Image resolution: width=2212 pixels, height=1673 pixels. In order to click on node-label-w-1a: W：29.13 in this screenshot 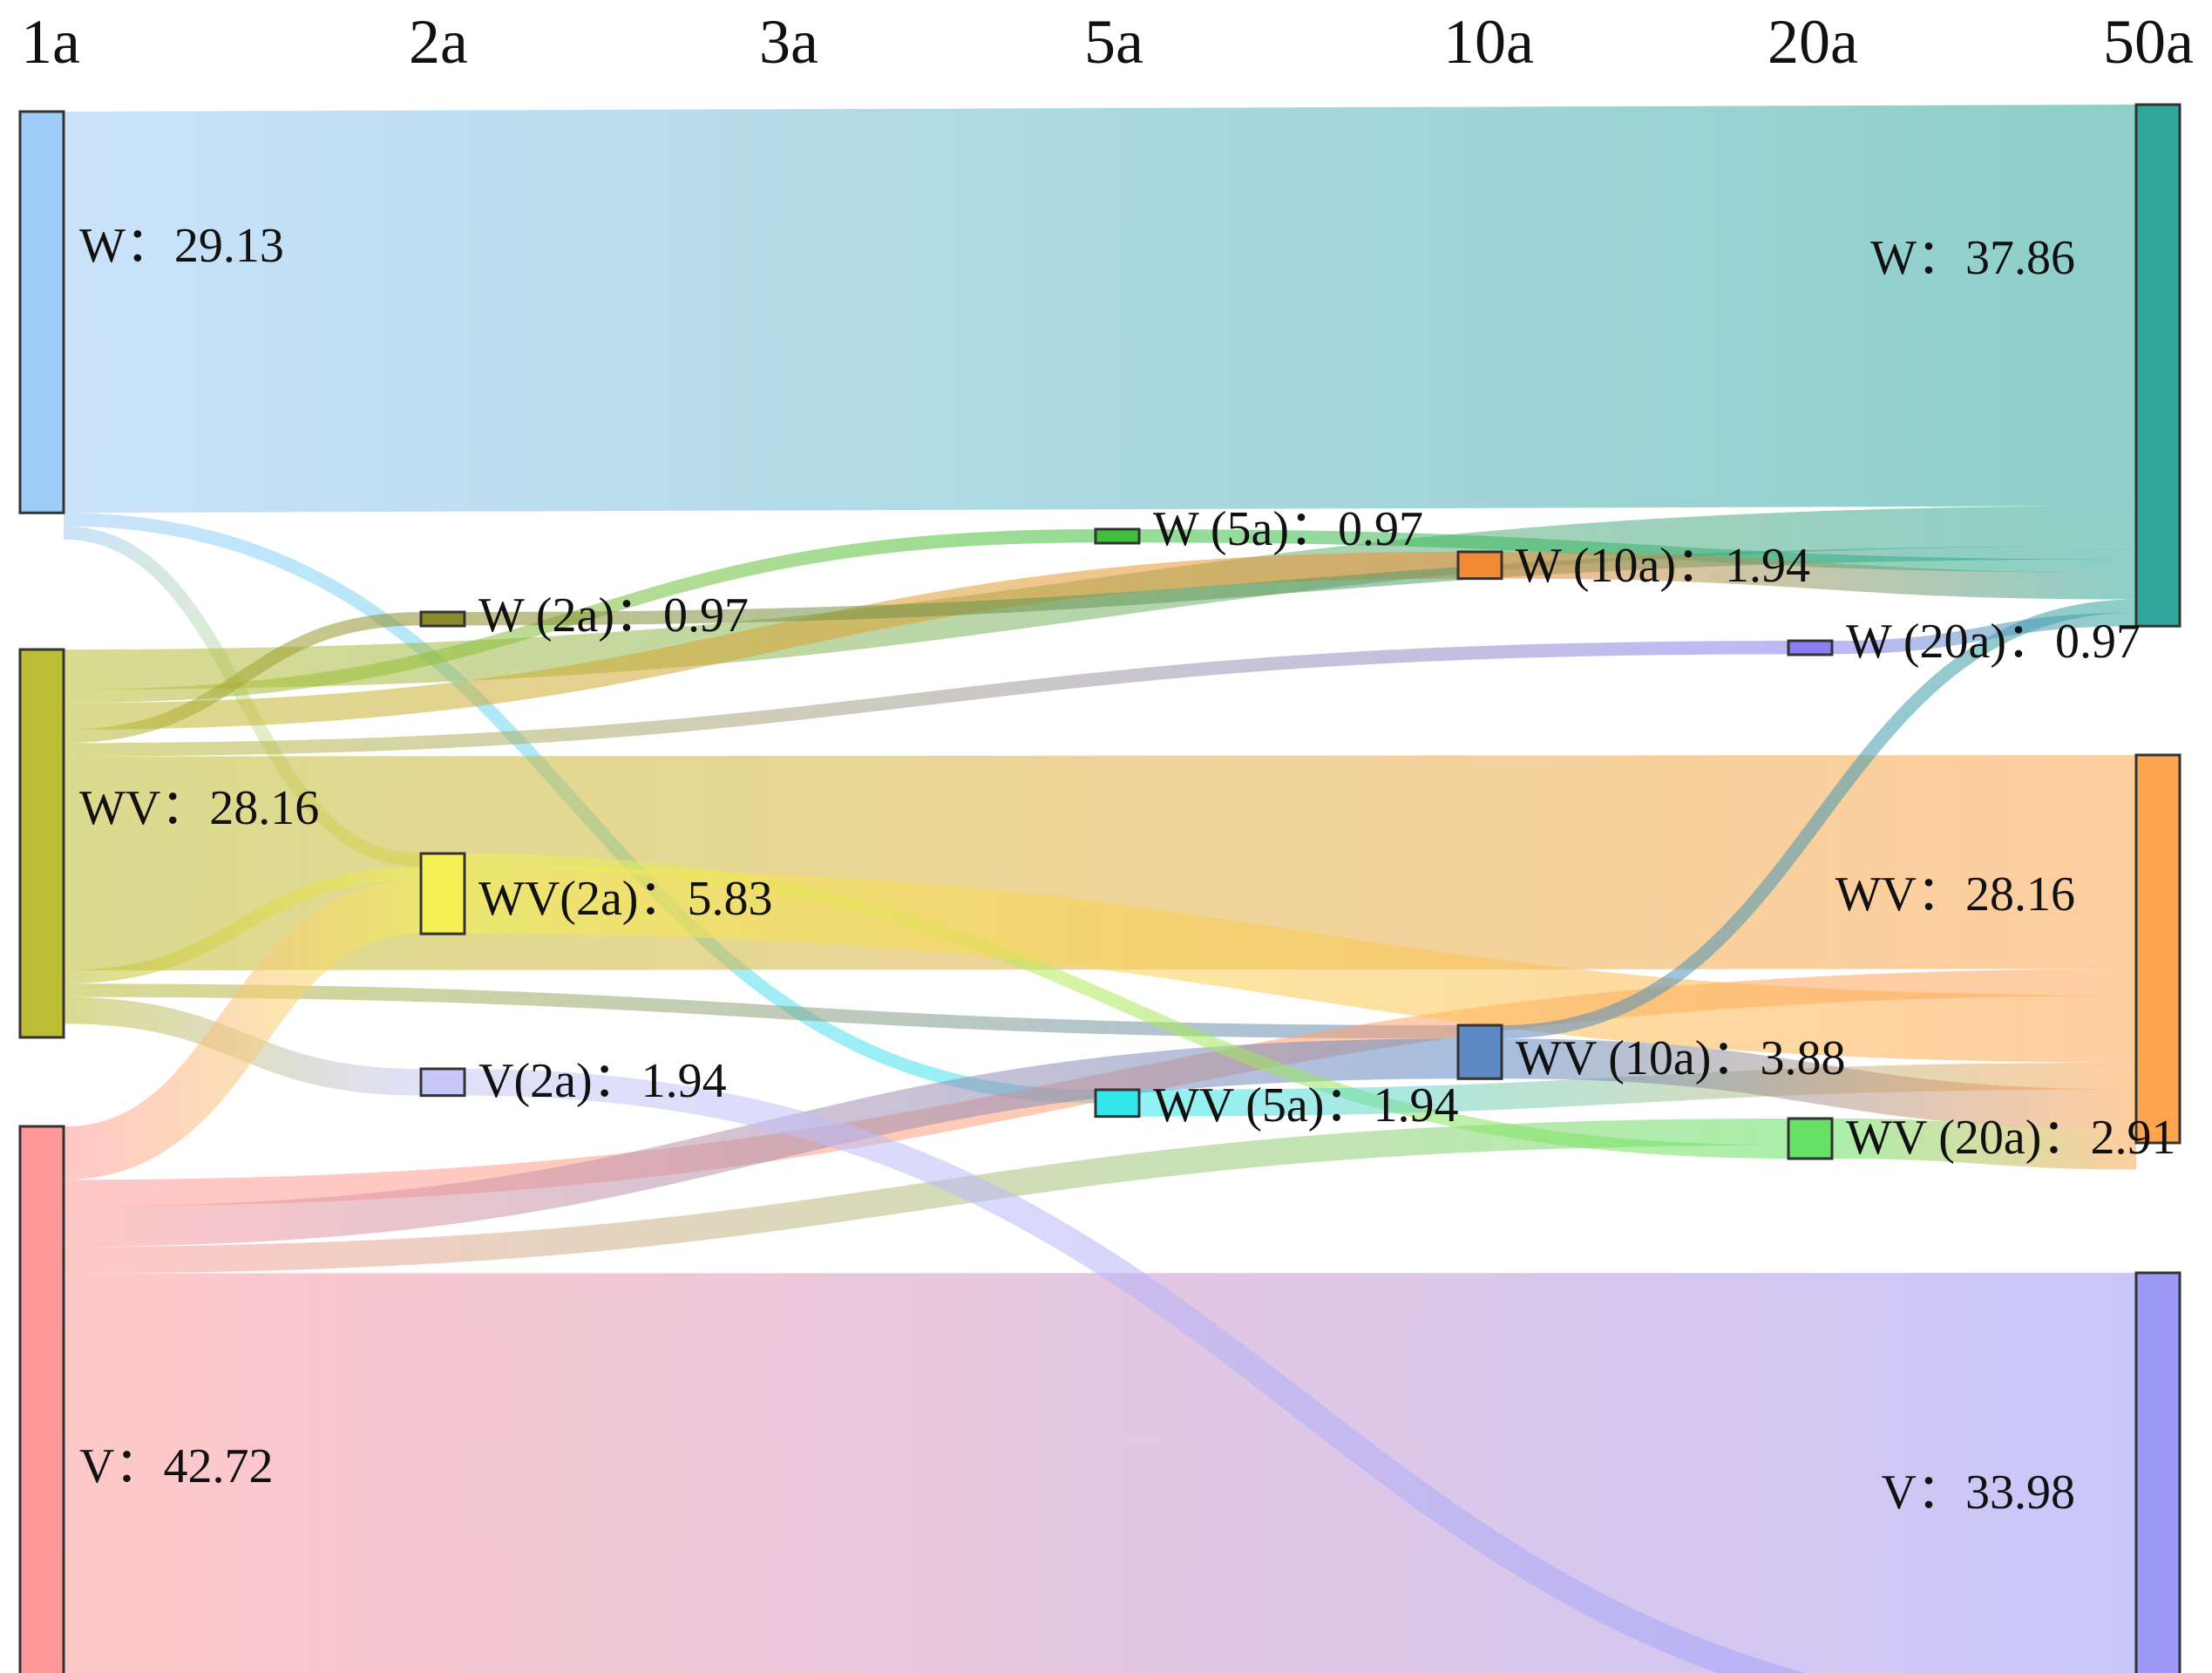, I will do `click(181, 246)`.